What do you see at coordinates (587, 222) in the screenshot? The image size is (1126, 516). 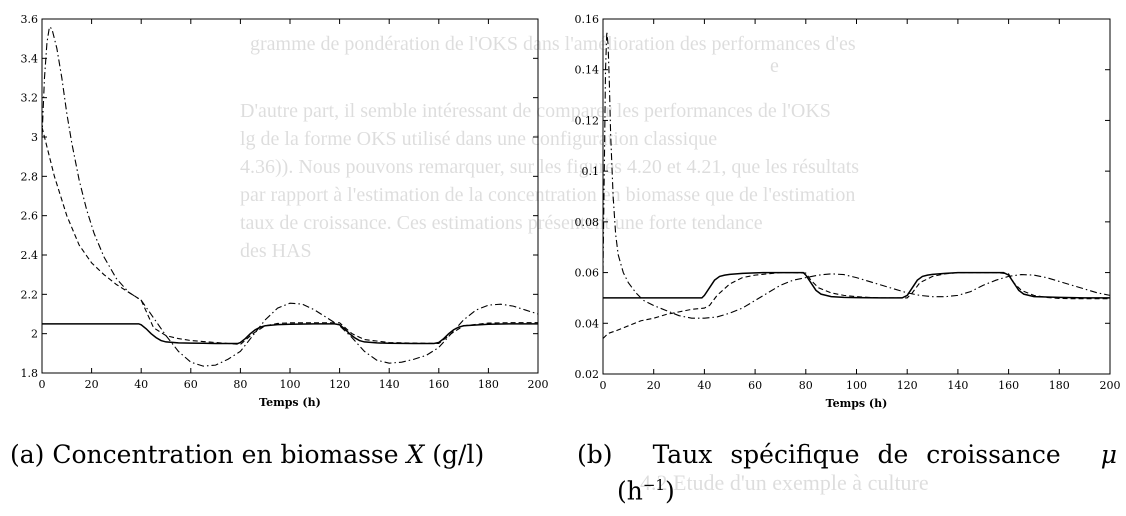 I see `y-tick-label: 0.08` at bounding box center [587, 222].